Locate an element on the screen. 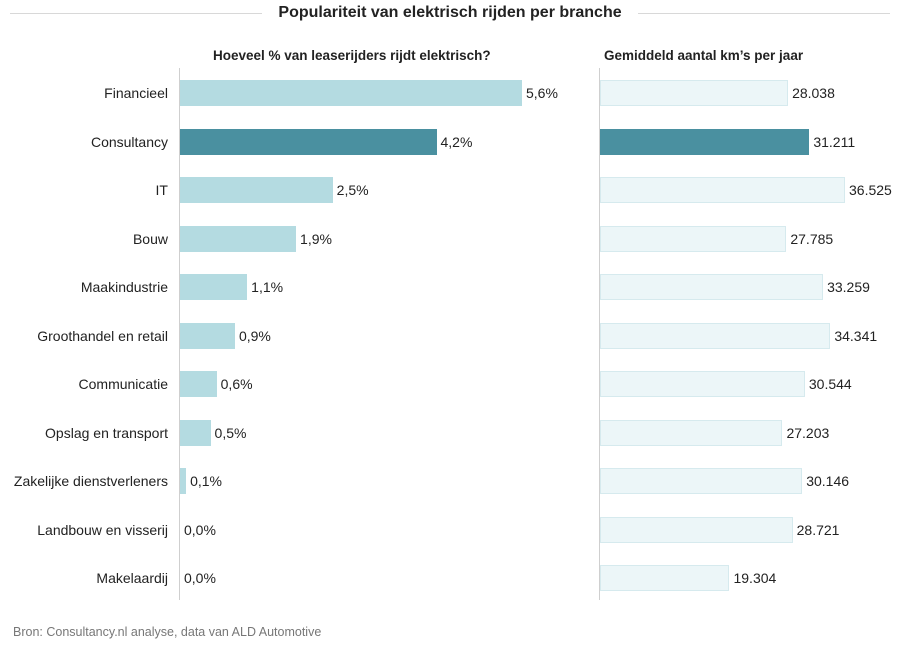 The height and width of the screenshot is (645, 900). category-label: Opslag en transport is located at coordinates (106, 432).